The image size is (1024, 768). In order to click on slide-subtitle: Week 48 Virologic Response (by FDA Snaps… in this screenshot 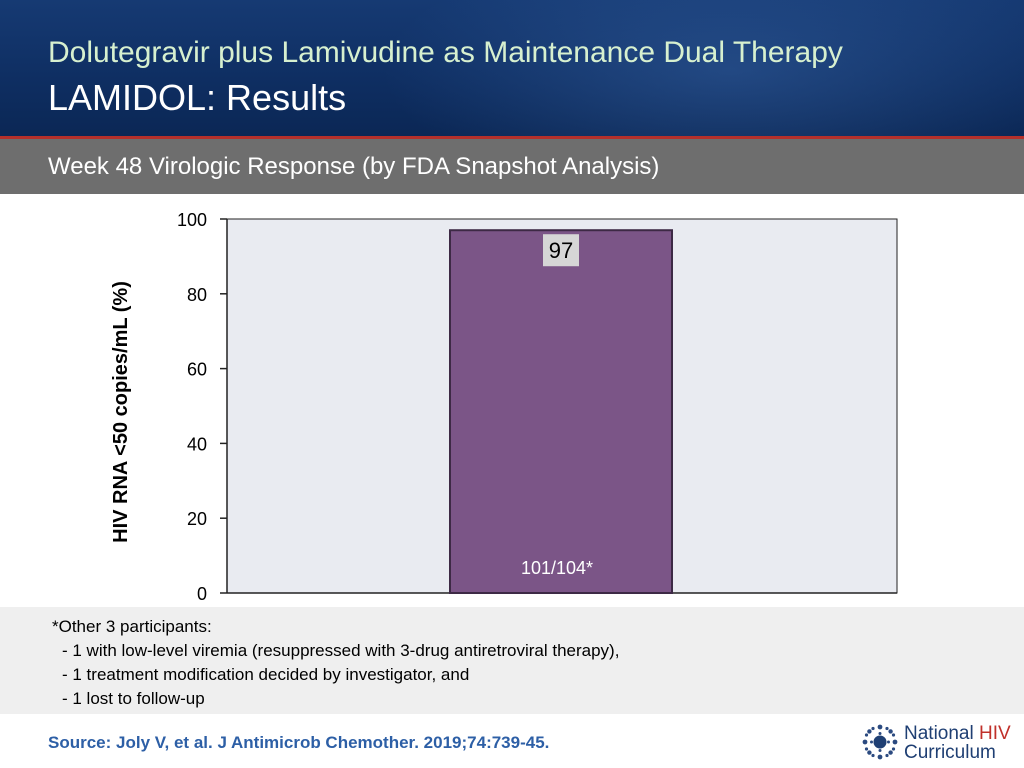, I will do `click(354, 166)`.